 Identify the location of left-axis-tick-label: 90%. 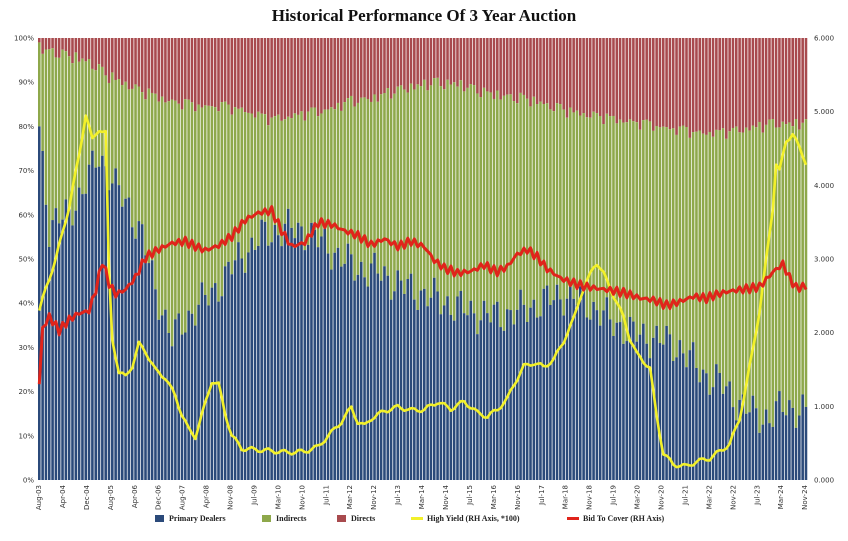
(26, 83).